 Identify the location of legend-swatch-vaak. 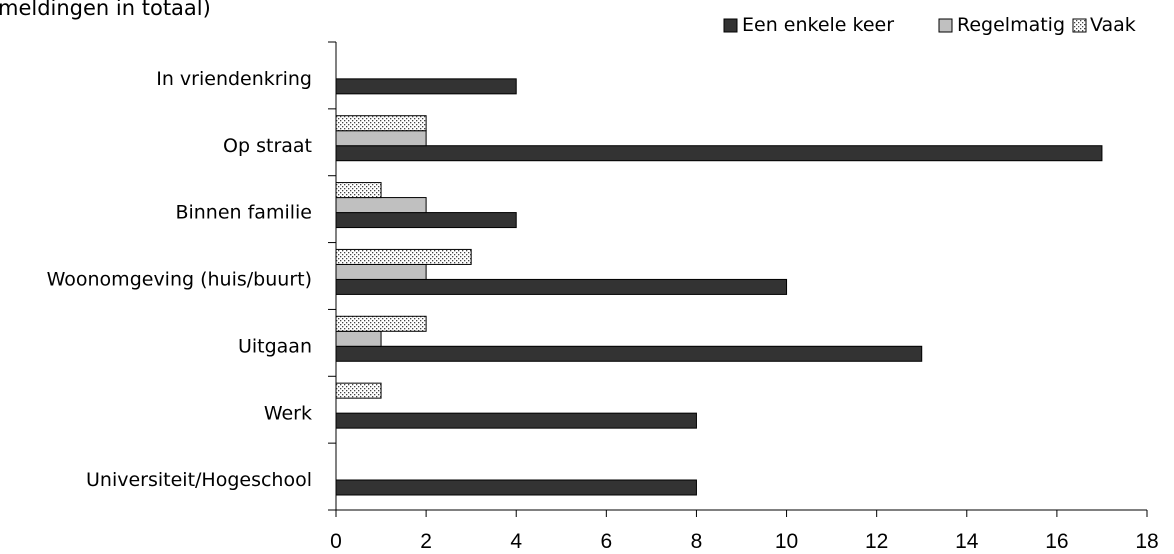
(1079, 25).